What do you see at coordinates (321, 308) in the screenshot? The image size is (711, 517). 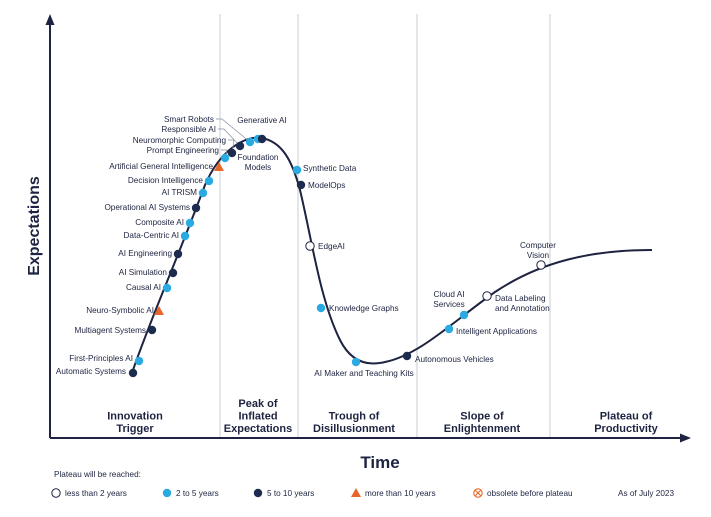 I see `marker-knowledge-graphs` at bounding box center [321, 308].